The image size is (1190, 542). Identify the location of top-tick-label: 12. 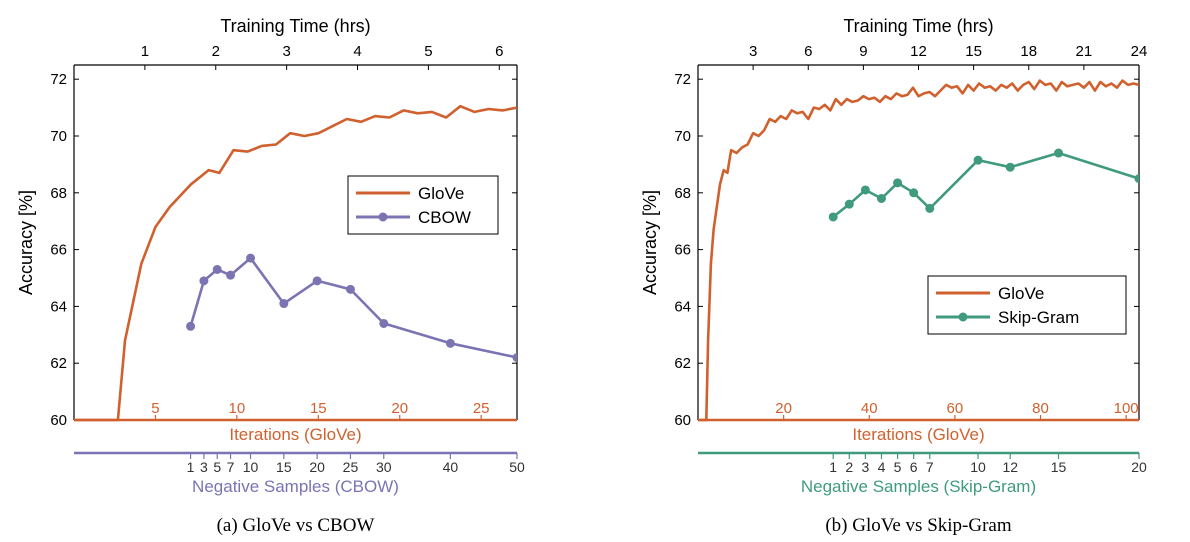
(918, 51).